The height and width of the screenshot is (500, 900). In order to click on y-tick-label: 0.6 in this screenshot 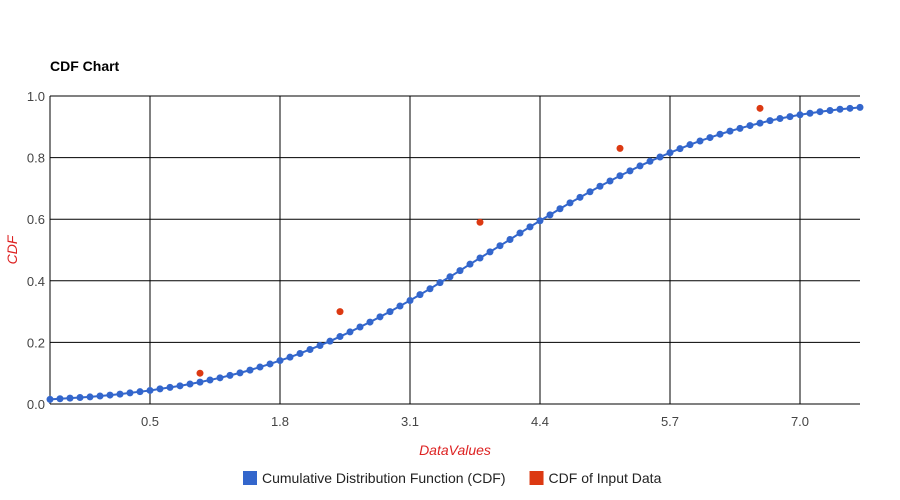, I will do `click(36, 219)`.